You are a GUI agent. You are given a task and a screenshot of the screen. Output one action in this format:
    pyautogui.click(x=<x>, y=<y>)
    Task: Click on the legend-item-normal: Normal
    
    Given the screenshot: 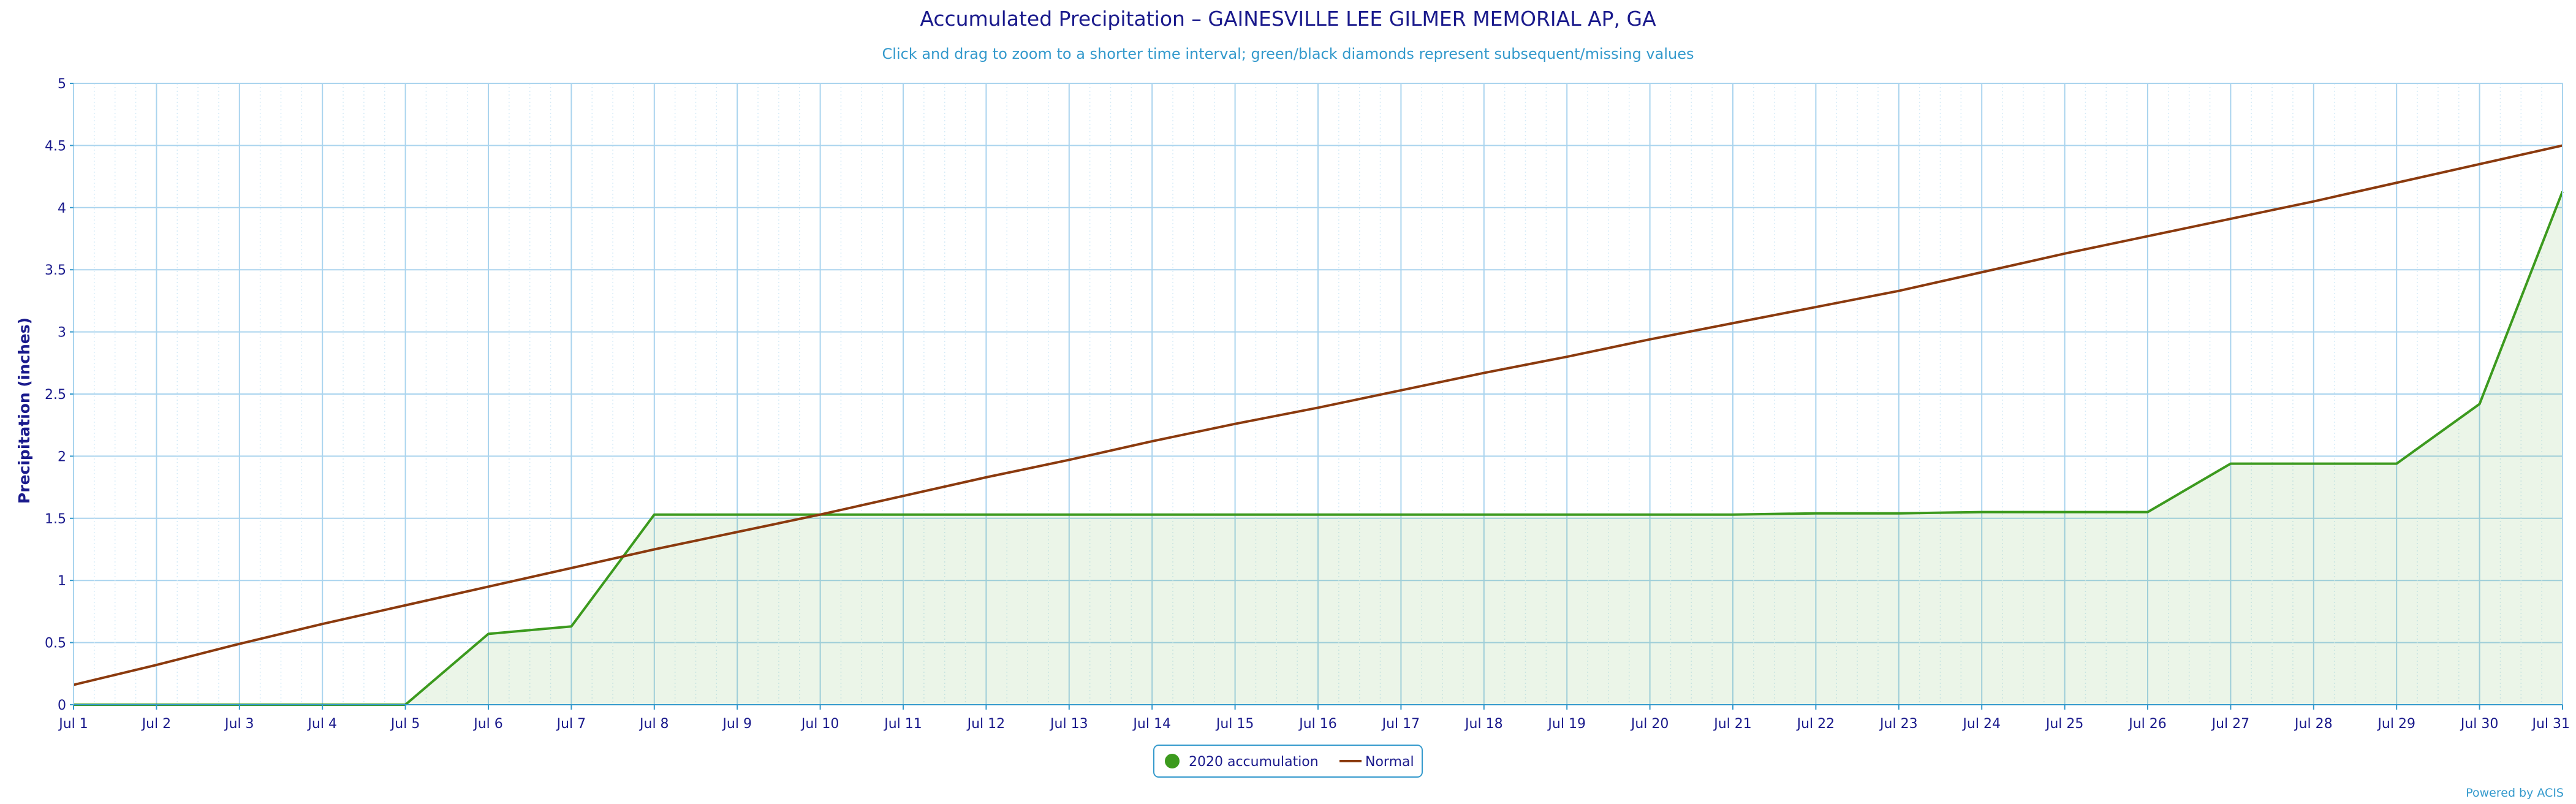 What is the action you would take?
    pyautogui.click(x=1377, y=762)
    